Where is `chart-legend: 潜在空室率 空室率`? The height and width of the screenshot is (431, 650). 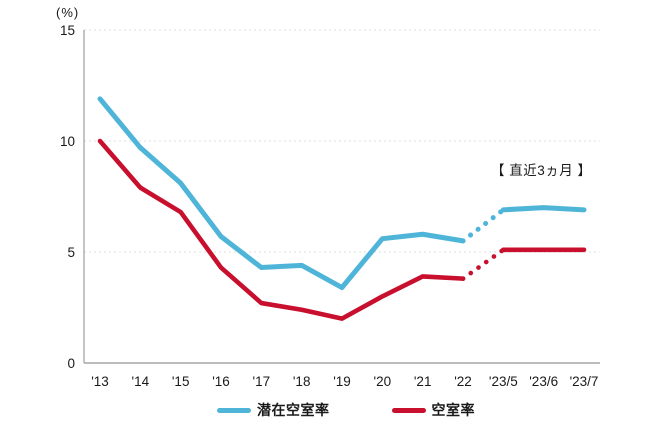 chart-legend: 潜在空室率 空室率 is located at coordinates (325, 410).